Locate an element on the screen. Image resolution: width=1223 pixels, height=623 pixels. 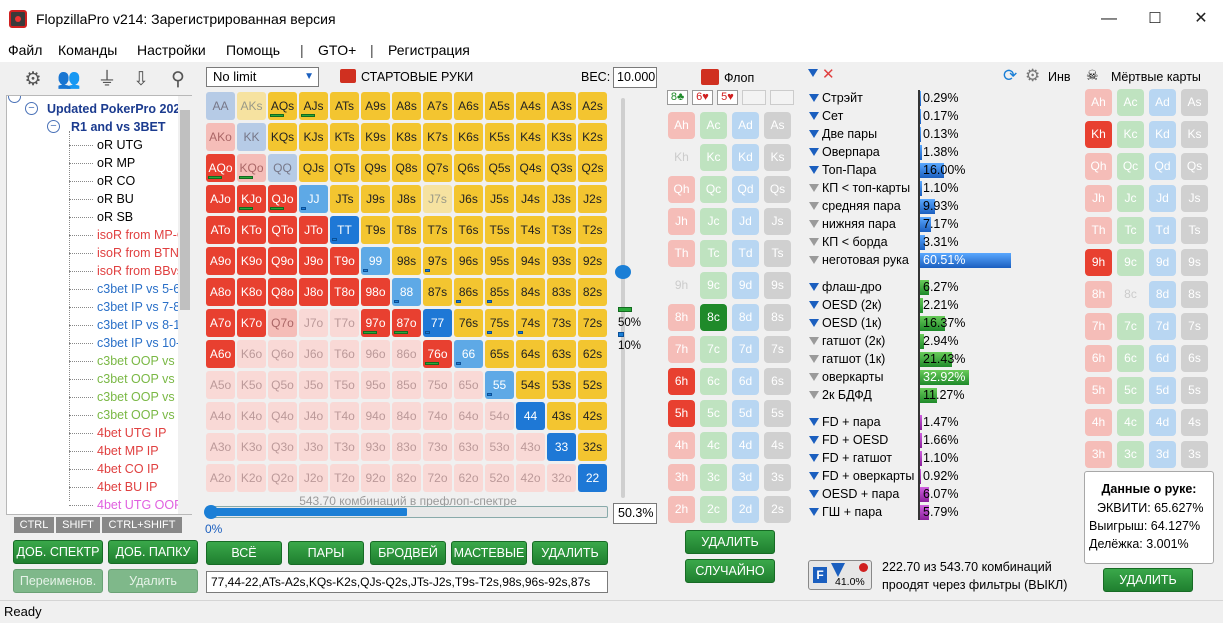
flop-card-option: 2h is located at coordinates (681, 509).